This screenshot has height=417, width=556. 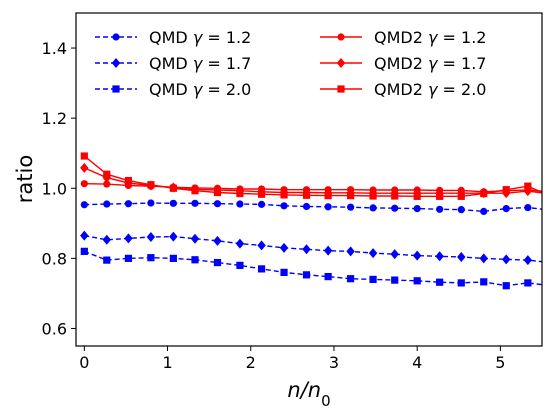 I want to click on y-tick-label: 0.8, so click(x=54, y=258).